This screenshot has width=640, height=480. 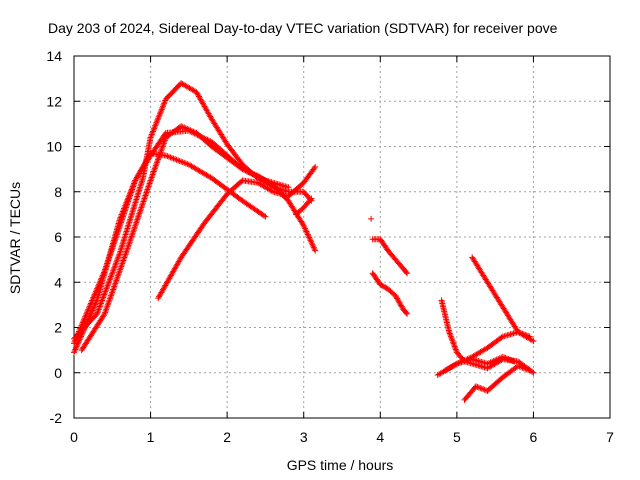 What do you see at coordinates (56, 418) in the screenshot?
I see `y-tick-label: -2` at bounding box center [56, 418].